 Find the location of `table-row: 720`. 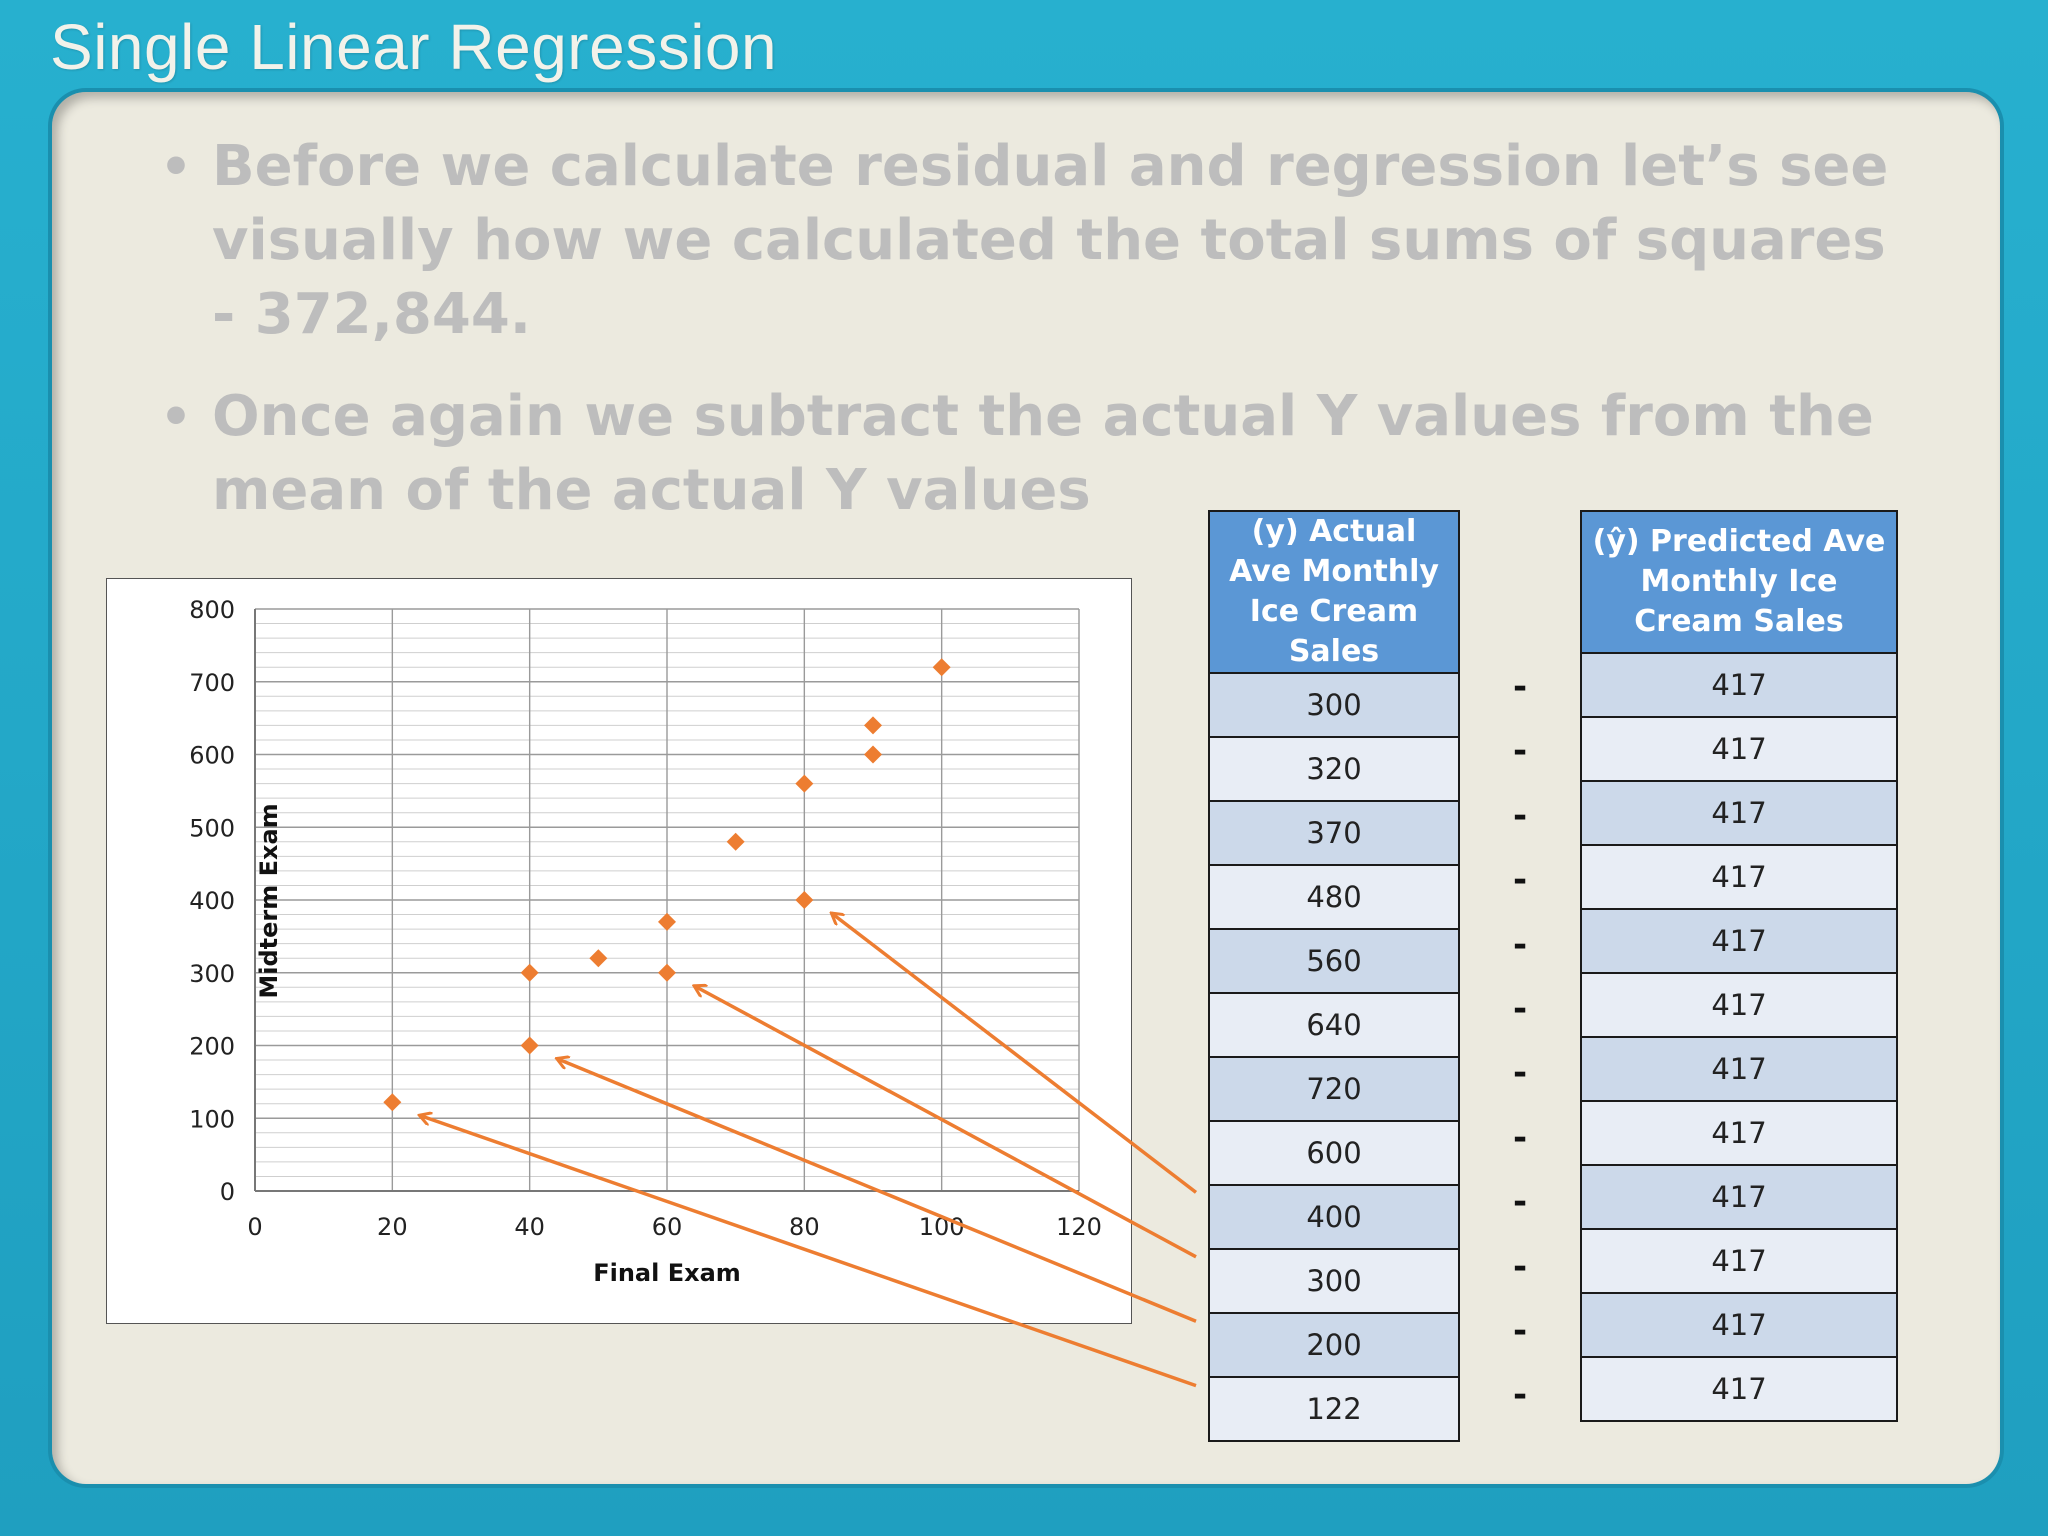

table-row: 720 is located at coordinates (1334, 1089).